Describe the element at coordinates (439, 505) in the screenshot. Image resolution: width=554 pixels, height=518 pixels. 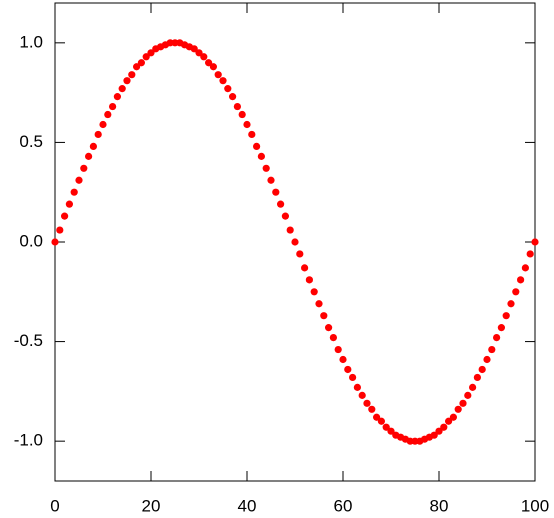
I see `x-tick-label: 80` at that location.